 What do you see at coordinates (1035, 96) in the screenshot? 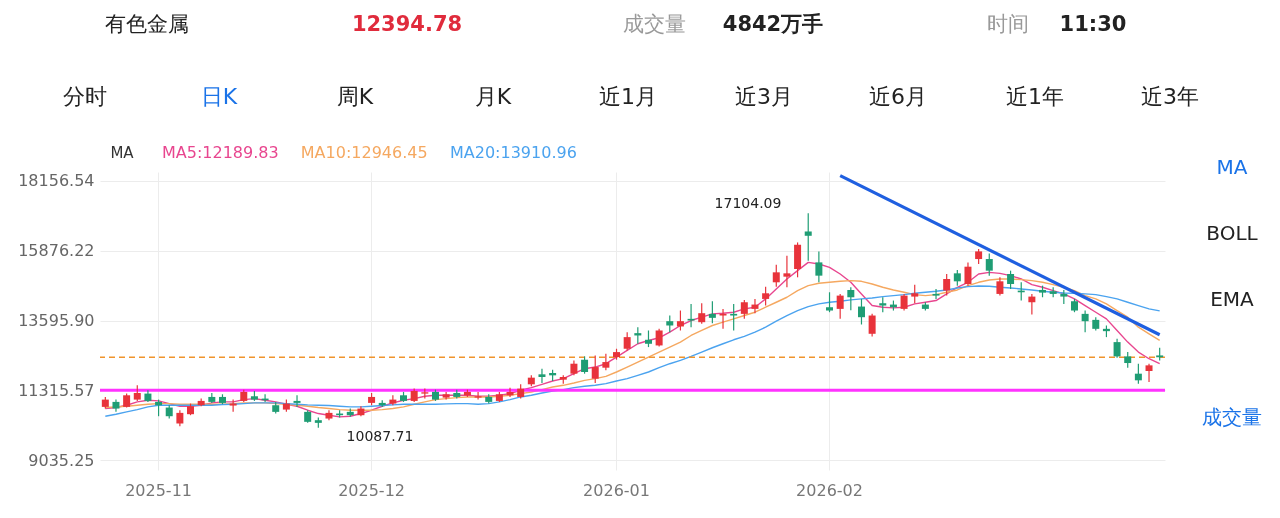
I see `text: 近1年` at bounding box center [1035, 96].